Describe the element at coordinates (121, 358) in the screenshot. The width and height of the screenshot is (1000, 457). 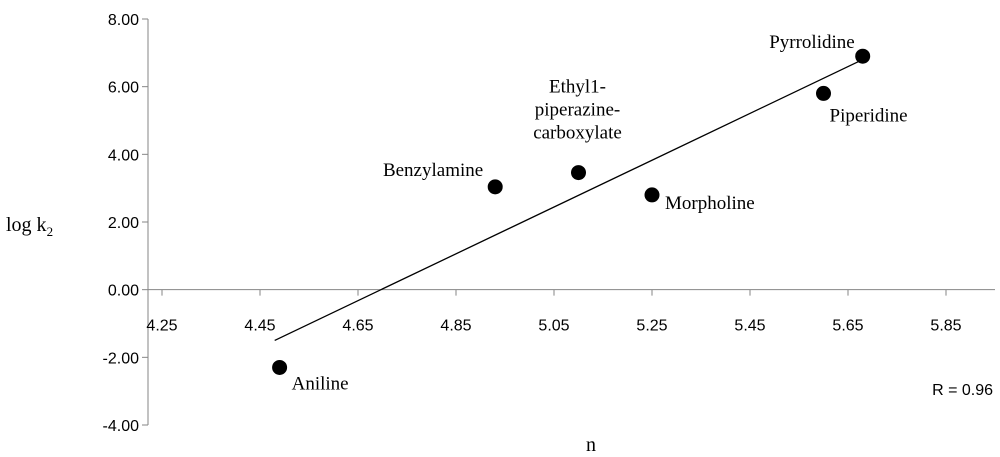
I see `y-tick-label: -2.00` at that location.